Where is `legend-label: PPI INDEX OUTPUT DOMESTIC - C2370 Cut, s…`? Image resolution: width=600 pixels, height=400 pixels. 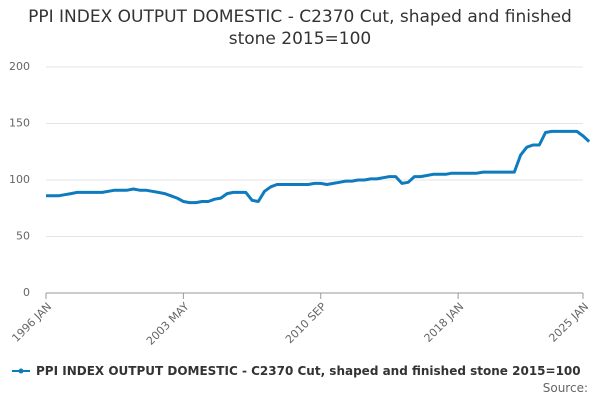
legend-label: PPI INDEX OUTPUT DOMESTIC - C2370 Cut, s… is located at coordinates (308, 371).